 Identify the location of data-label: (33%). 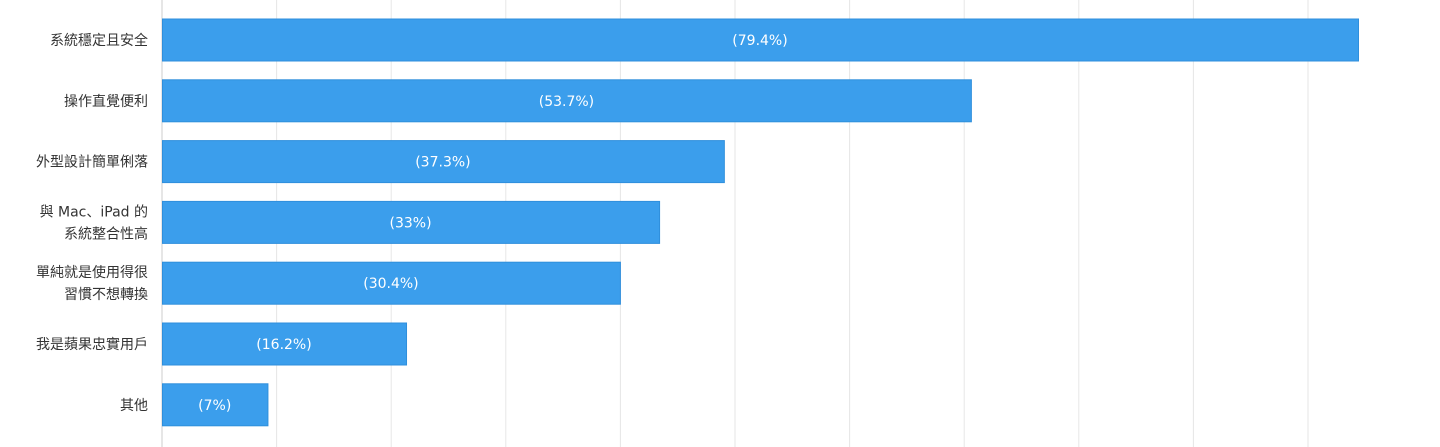
(411, 223).